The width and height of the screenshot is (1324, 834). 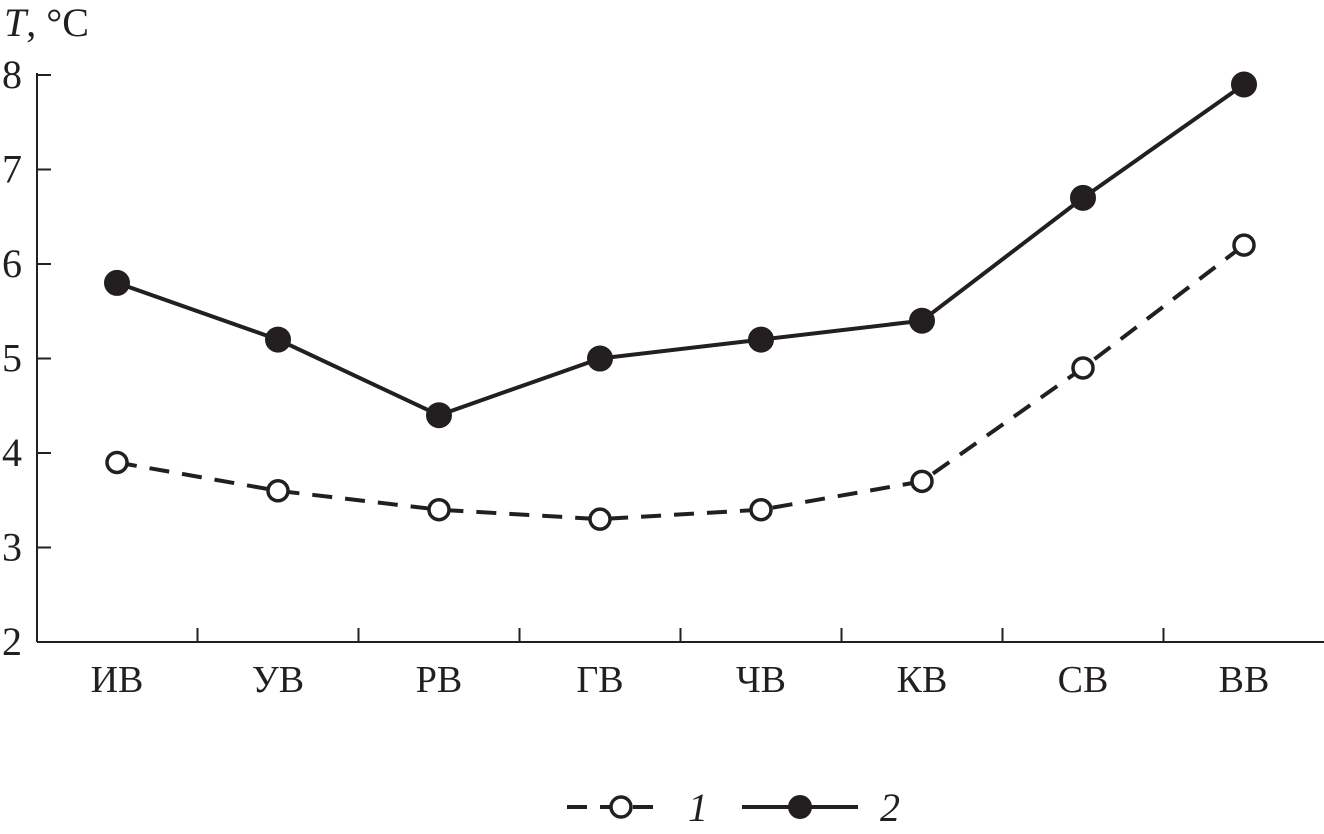 I want to click on y-axis-label-variable: T, so click(x=16, y=22).